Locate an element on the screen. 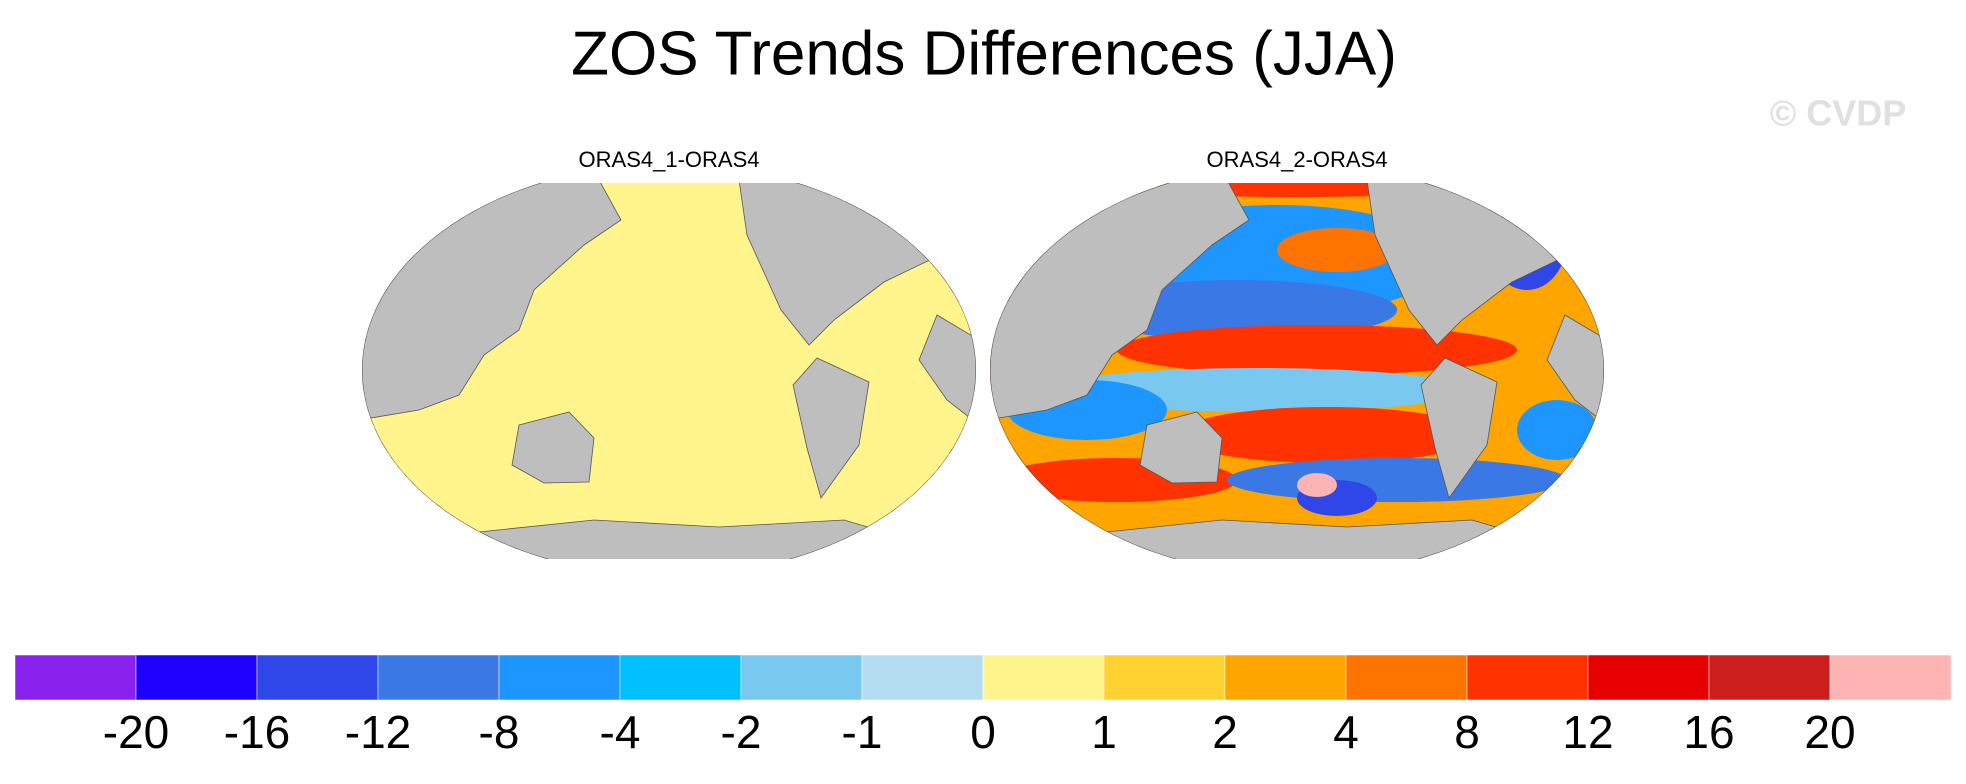 Image resolution: width=1966 pixels, height=784 pixels. colorbar-label: 12 is located at coordinates (1587, 732).